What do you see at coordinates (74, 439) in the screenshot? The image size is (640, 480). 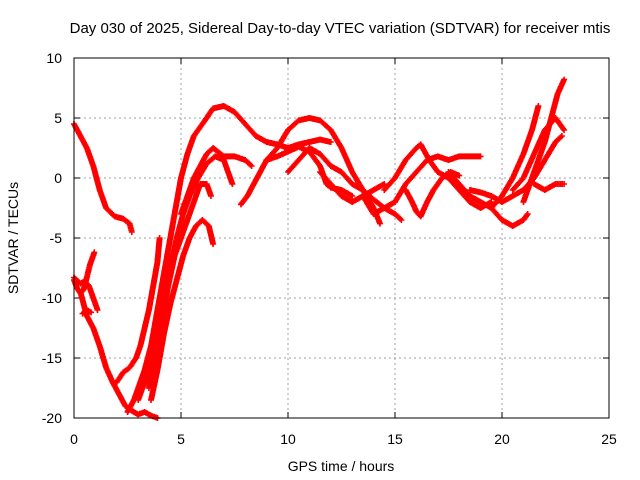 I see `x-tick-label: 0` at bounding box center [74, 439].